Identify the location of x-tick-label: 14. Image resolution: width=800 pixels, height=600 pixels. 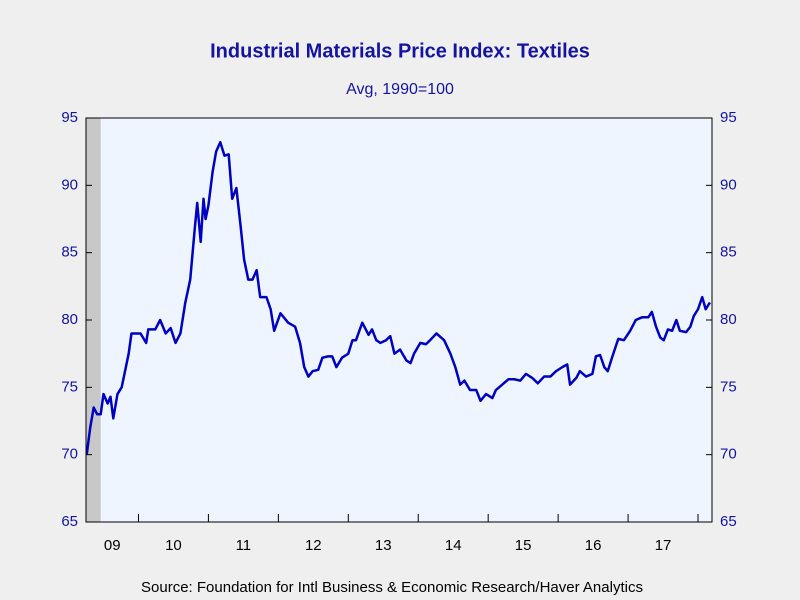
(453, 545).